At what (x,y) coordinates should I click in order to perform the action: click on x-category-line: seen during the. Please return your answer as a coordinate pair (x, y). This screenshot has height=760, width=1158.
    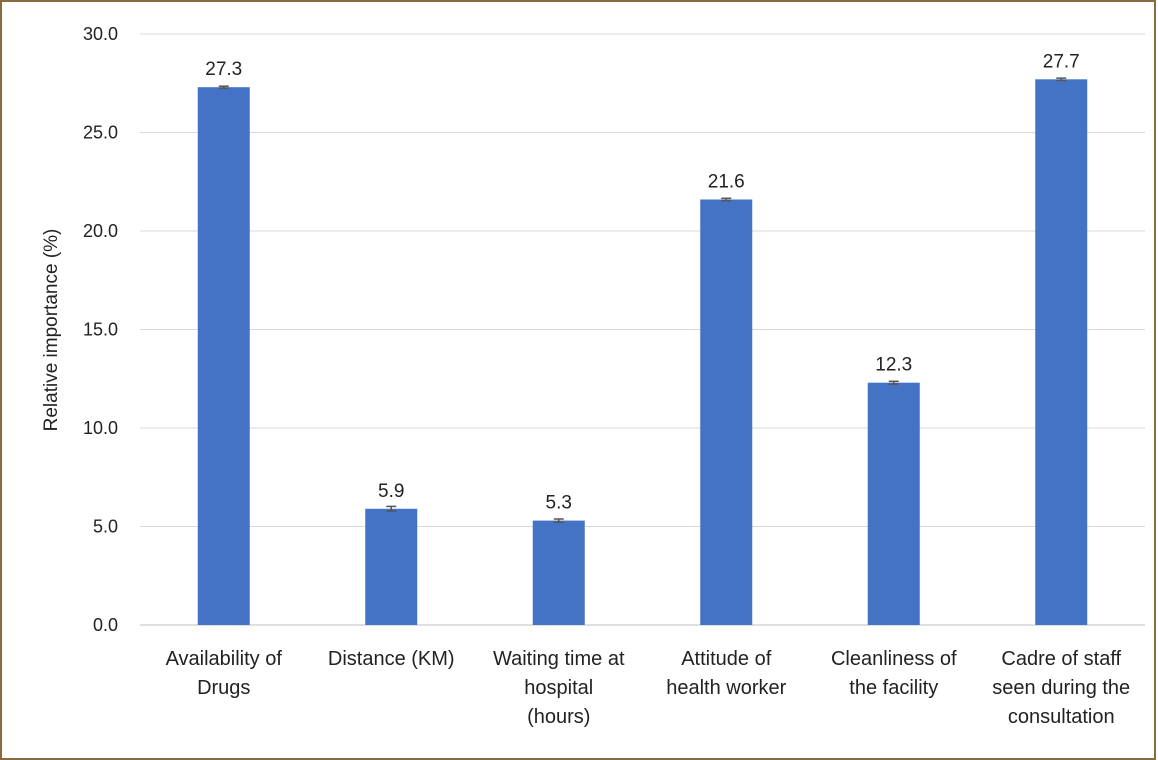
    Looking at the image, I should click on (1061, 688).